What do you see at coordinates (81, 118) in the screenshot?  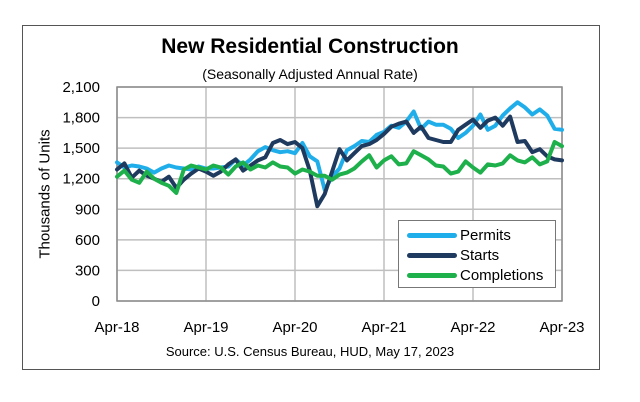 I see `y-tick-label: 1,800` at bounding box center [81, 118].